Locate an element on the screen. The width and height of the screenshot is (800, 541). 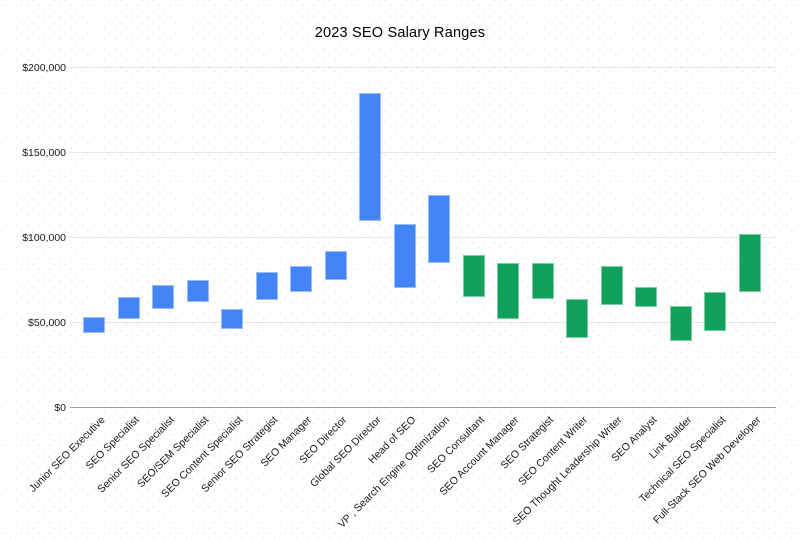
salary-bar-global-seo-director is located at coordinates (370, 157).